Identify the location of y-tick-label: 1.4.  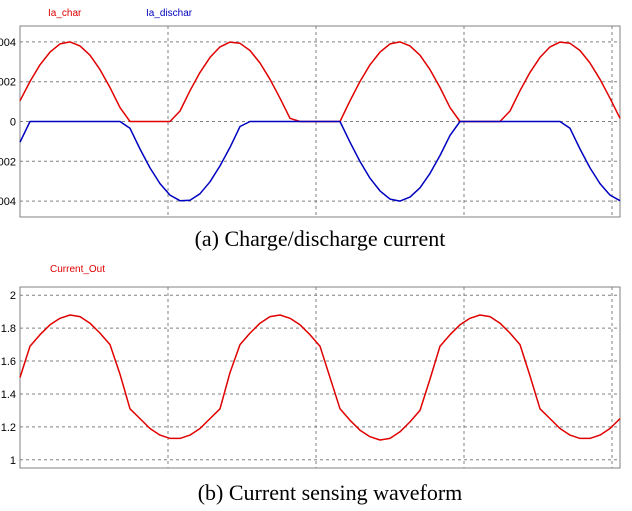
(8, 395).